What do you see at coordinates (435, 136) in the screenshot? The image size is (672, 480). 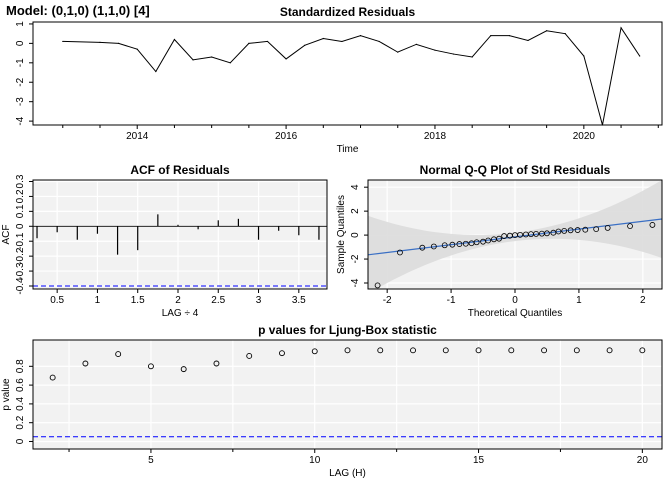 I see `std-residuals-x-tick-label: 2018` at bounding box center [435, 136].